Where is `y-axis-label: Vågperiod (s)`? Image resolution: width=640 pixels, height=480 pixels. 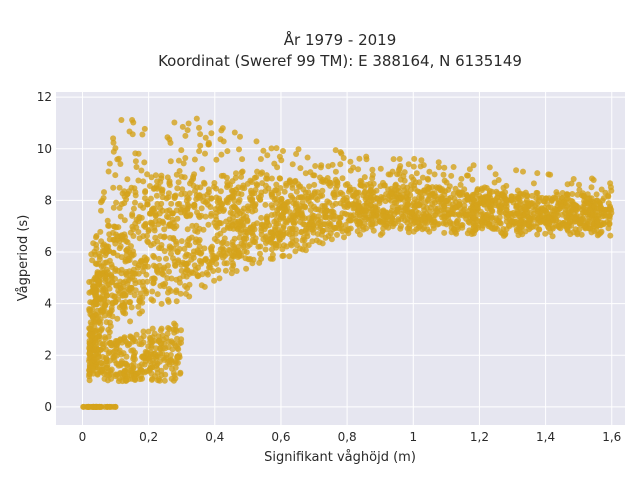 y-axis-label: Vågperiod (s) is located at coordinates (23, 258).